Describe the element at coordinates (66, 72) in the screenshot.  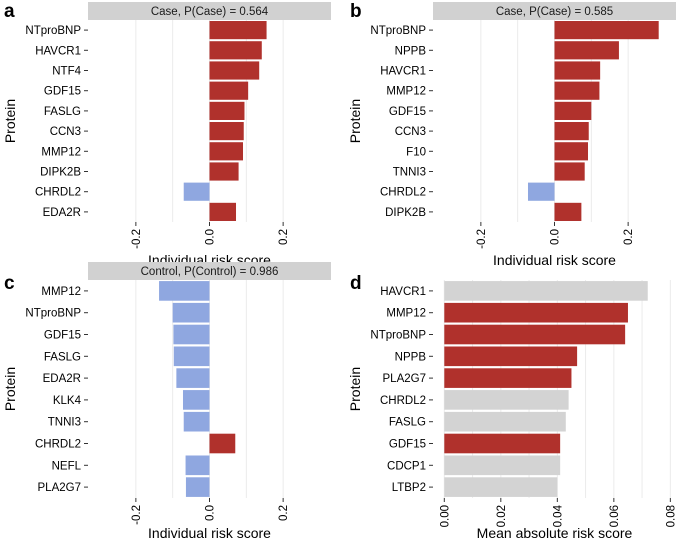
I see `category-label: NTF4` at that location.